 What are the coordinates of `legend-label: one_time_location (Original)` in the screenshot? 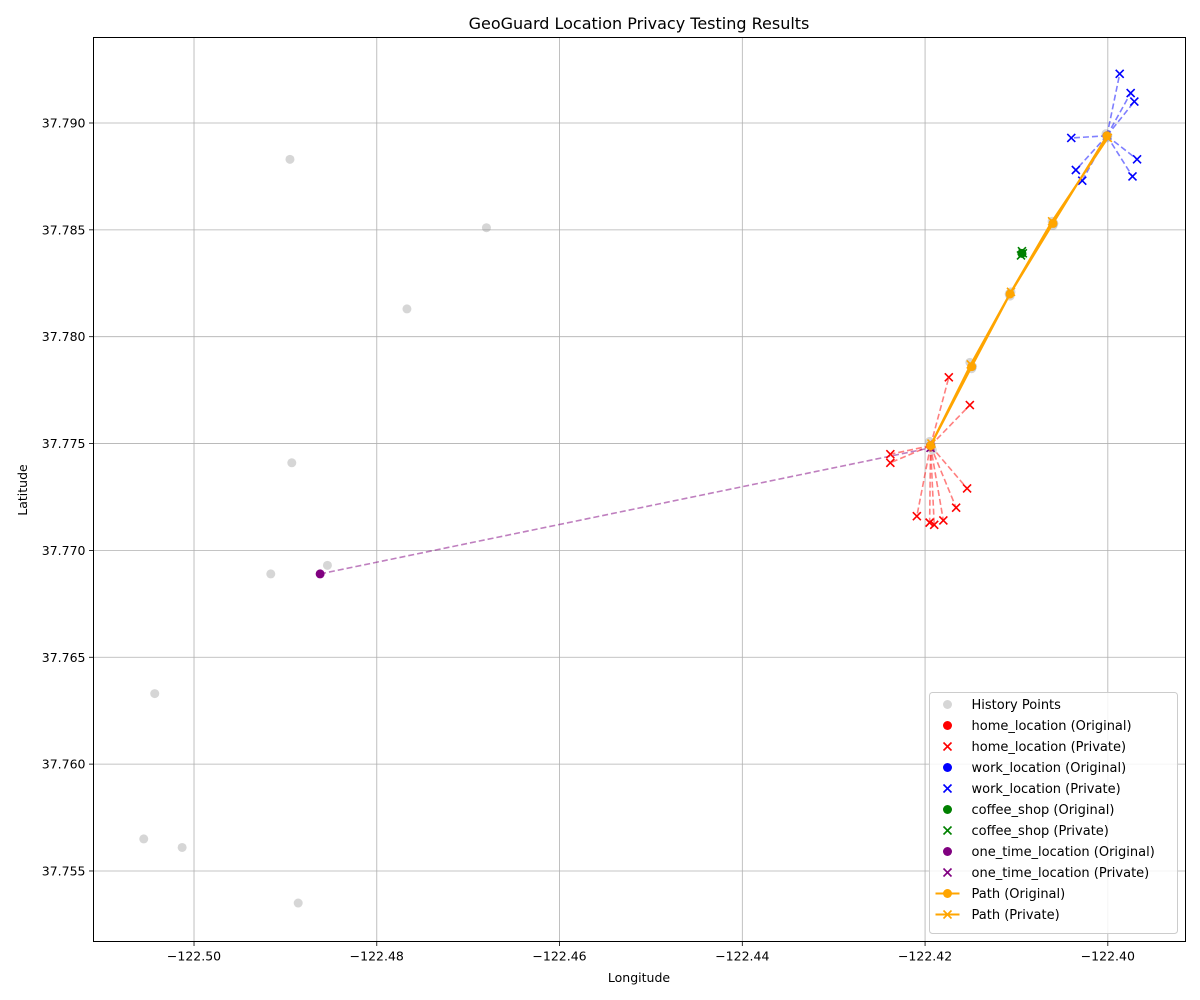 It's located at (1063, 852).